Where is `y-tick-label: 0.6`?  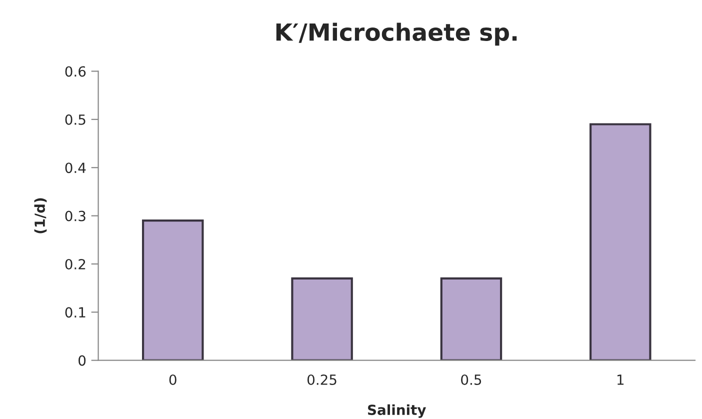 y-tick-label: 0.6 is located at coordinates (75, 71).